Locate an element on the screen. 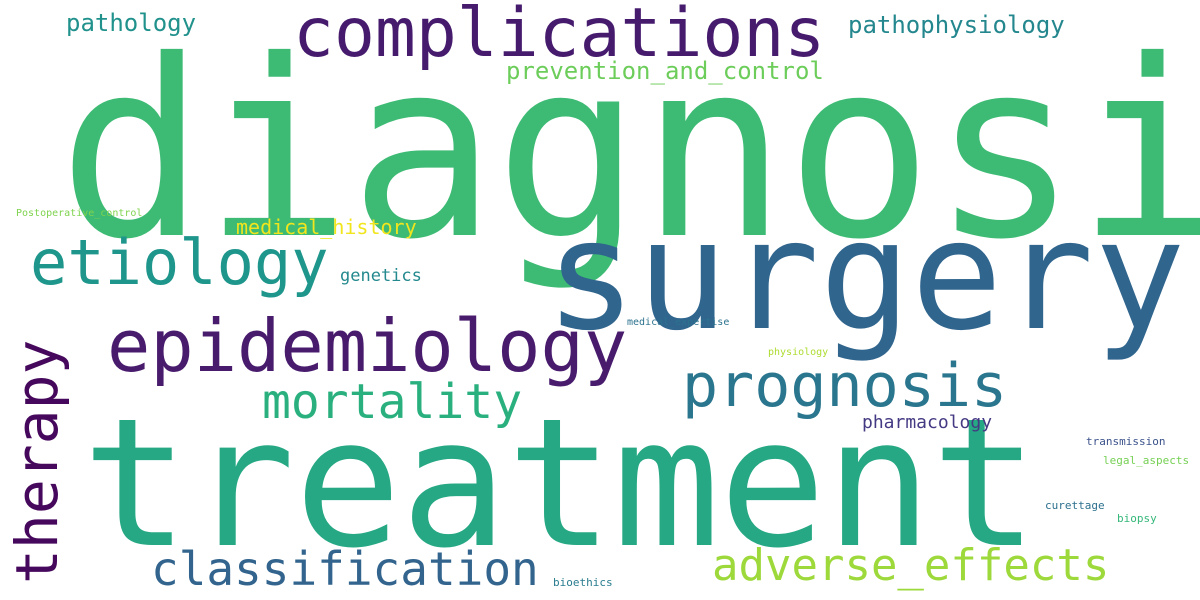  word-transmission: transmission is located at coordinates (1126, 441).